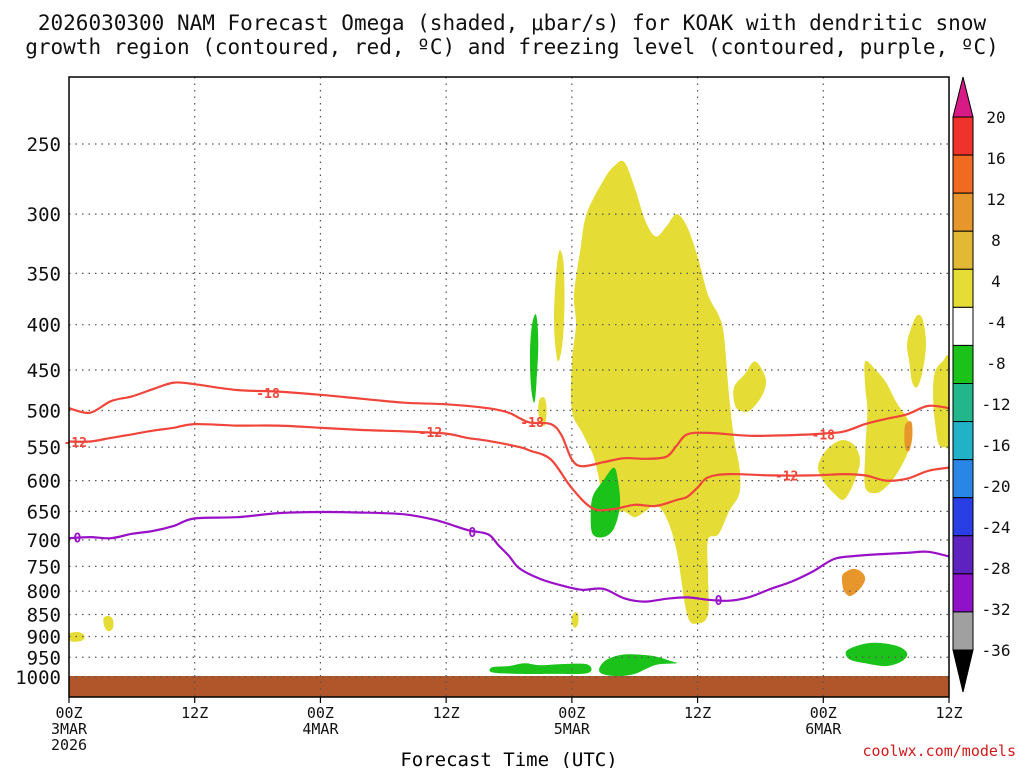 The width and height of the screenshot is (1024, 768). What do you see at coordinates (823, 729) in the screenshot?
I see `x-tick-label: 6MAR` at bounding box center [823, 729].